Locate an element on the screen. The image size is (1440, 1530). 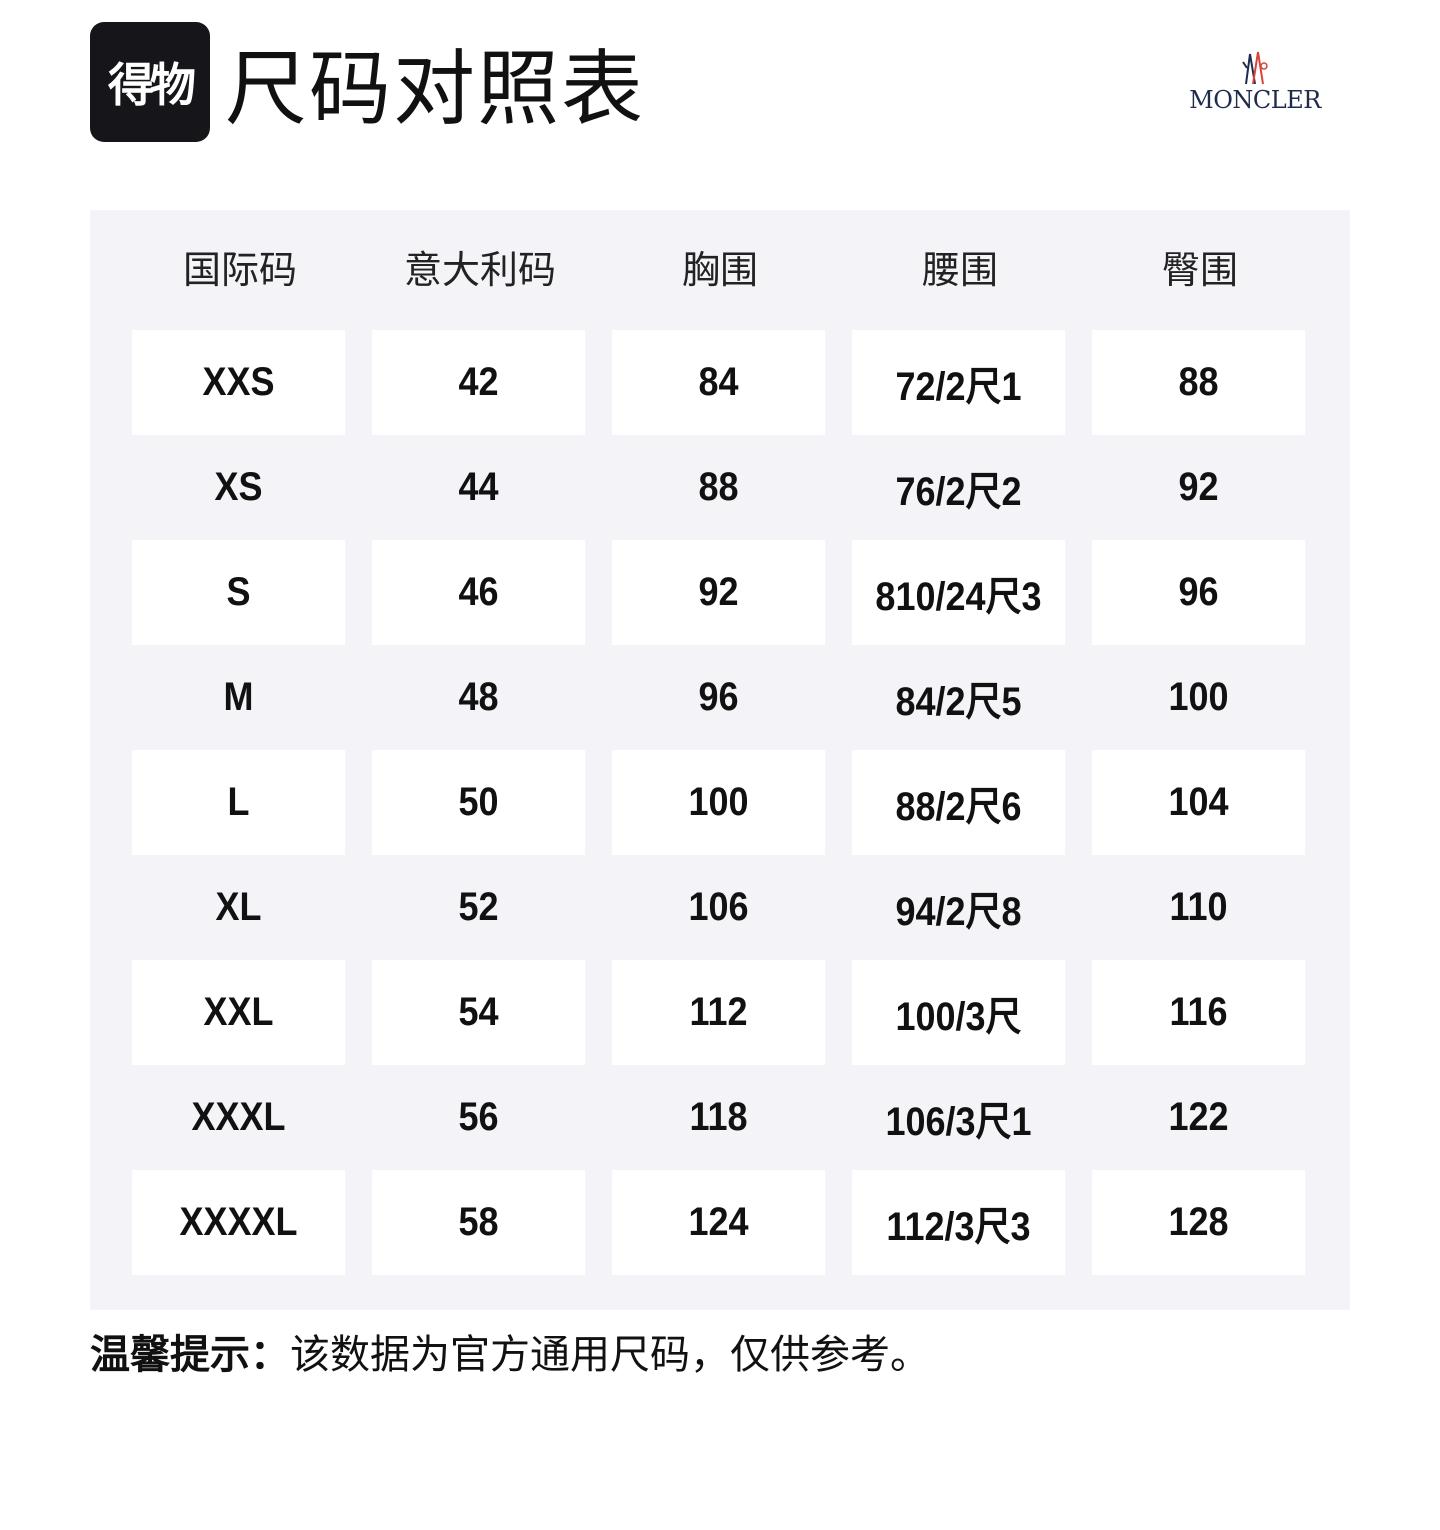
table-cell: 106/3尺1 is located at coordinates (958, 1121).